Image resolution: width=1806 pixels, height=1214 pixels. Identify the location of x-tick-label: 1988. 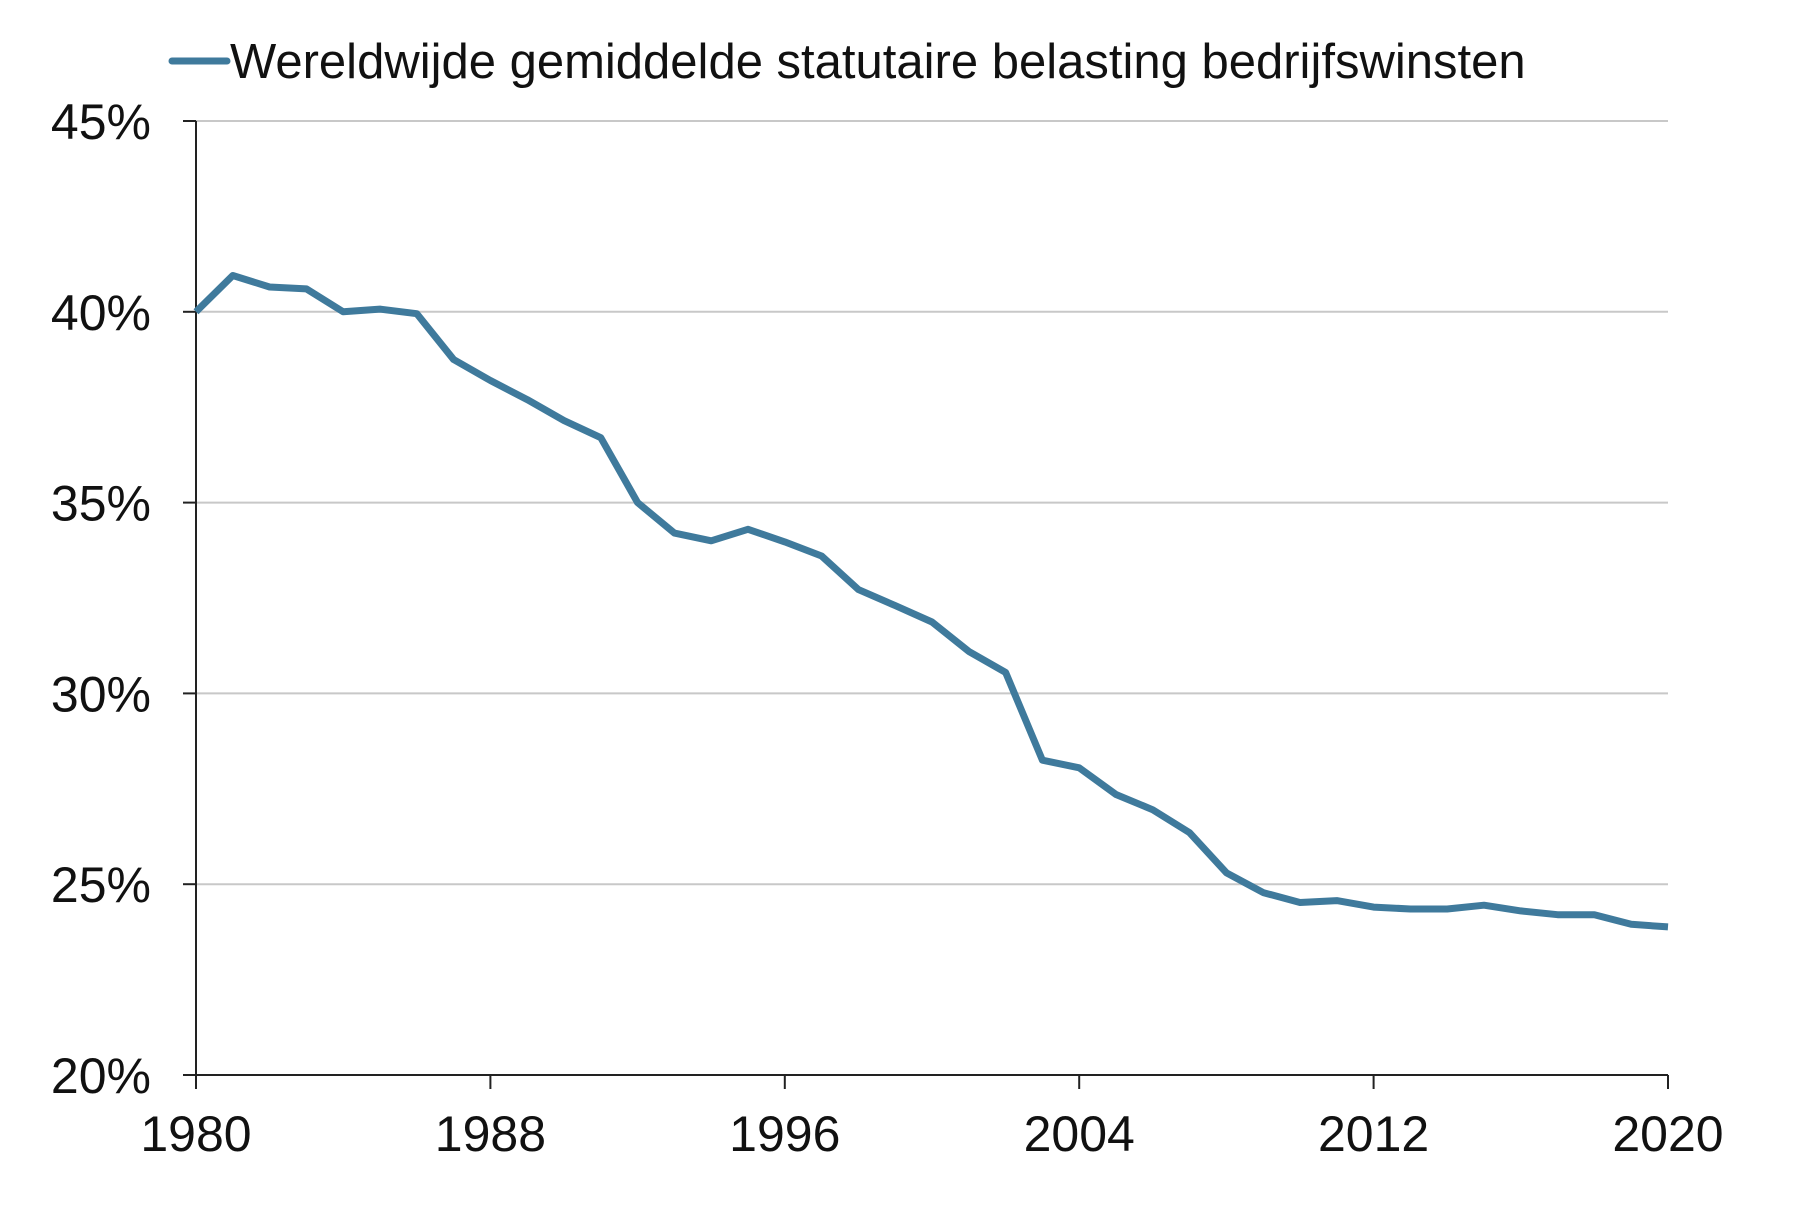
(490, 1134).